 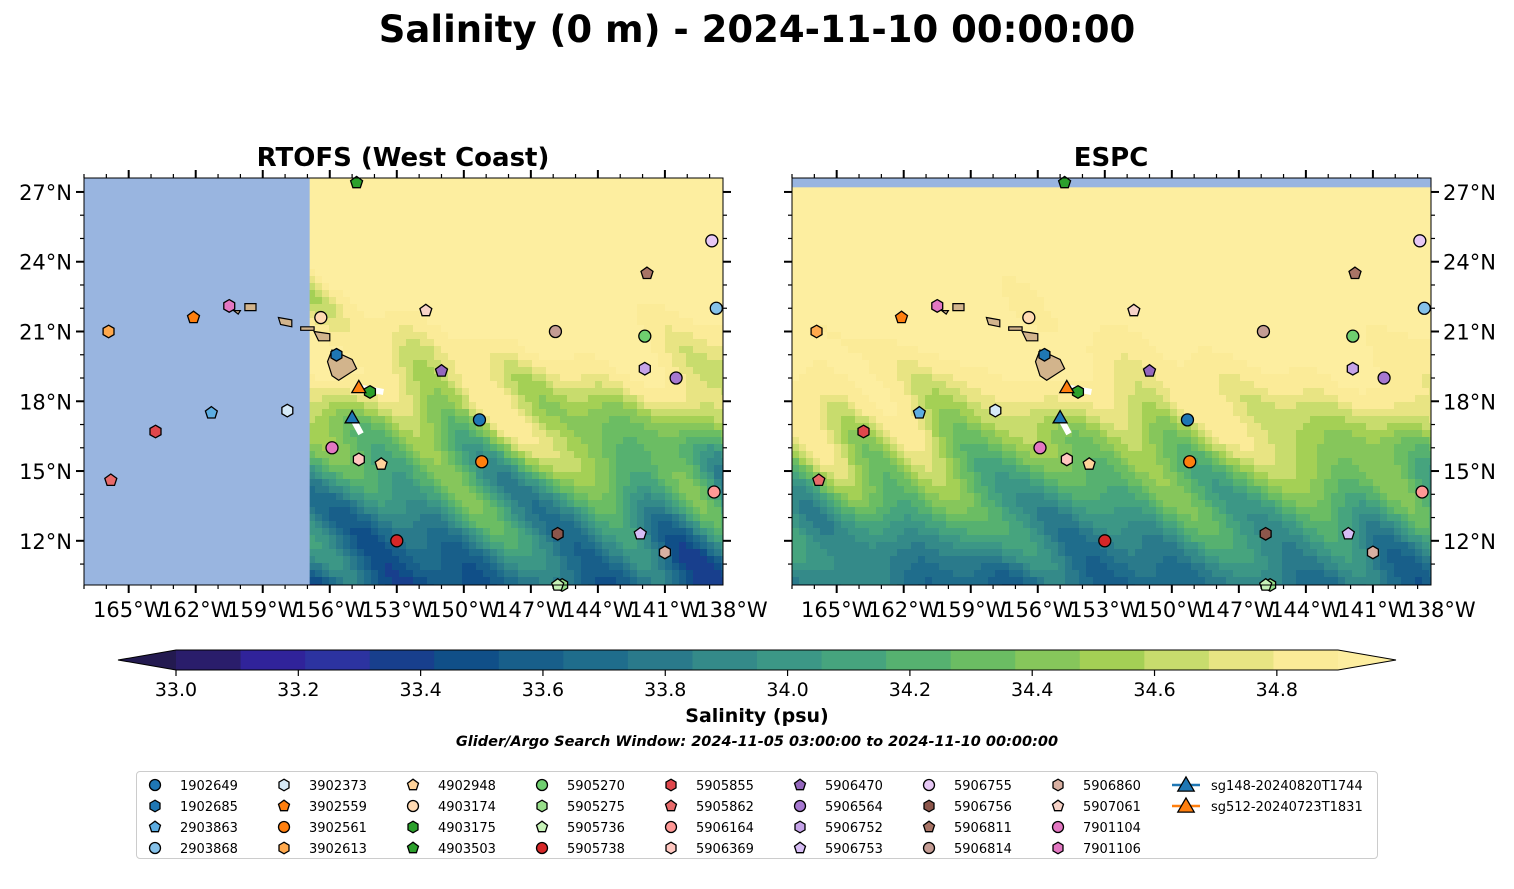 What do you see at coordinates (298, 690) in the screenshot?
I see `colorbar-tick-label: 33.2` at bounding box center [298, 690].